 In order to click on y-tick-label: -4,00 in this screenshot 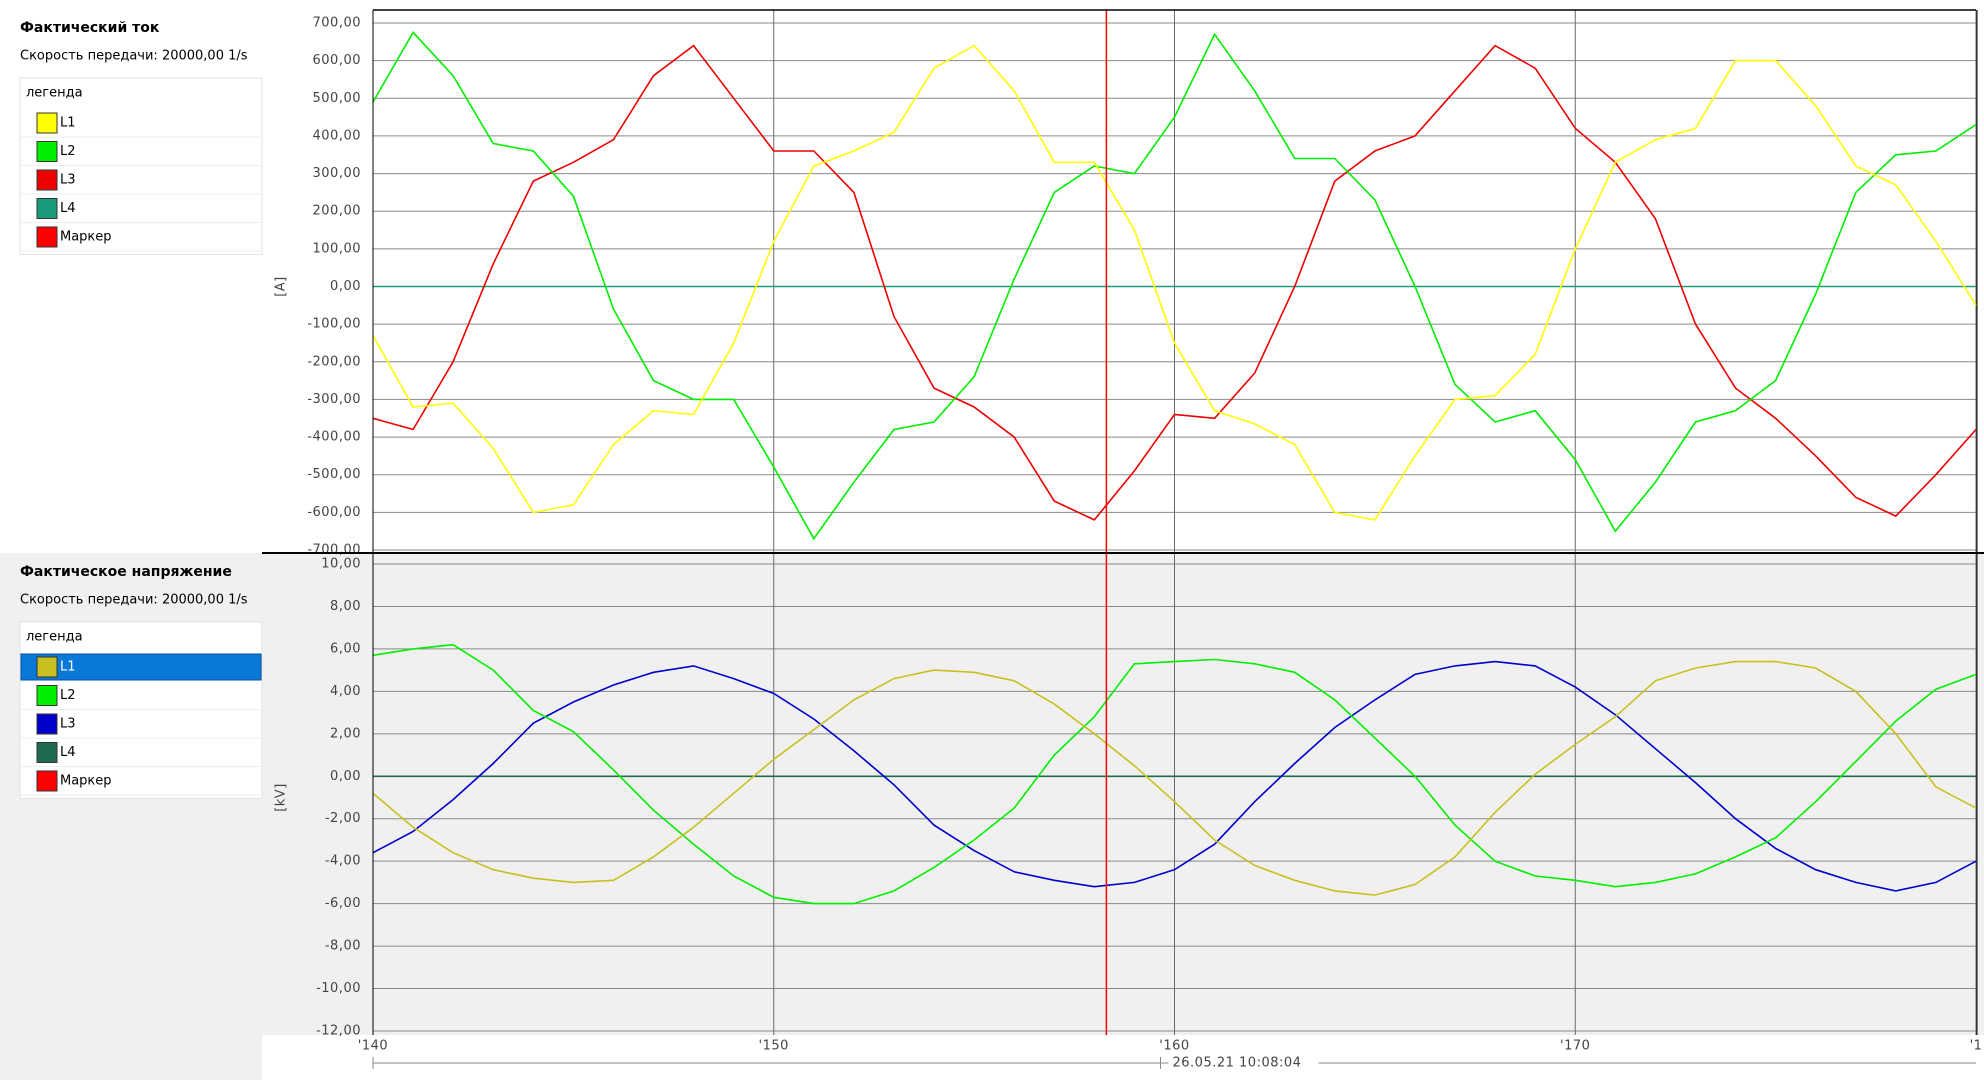, I will do `click(343, 861)`.